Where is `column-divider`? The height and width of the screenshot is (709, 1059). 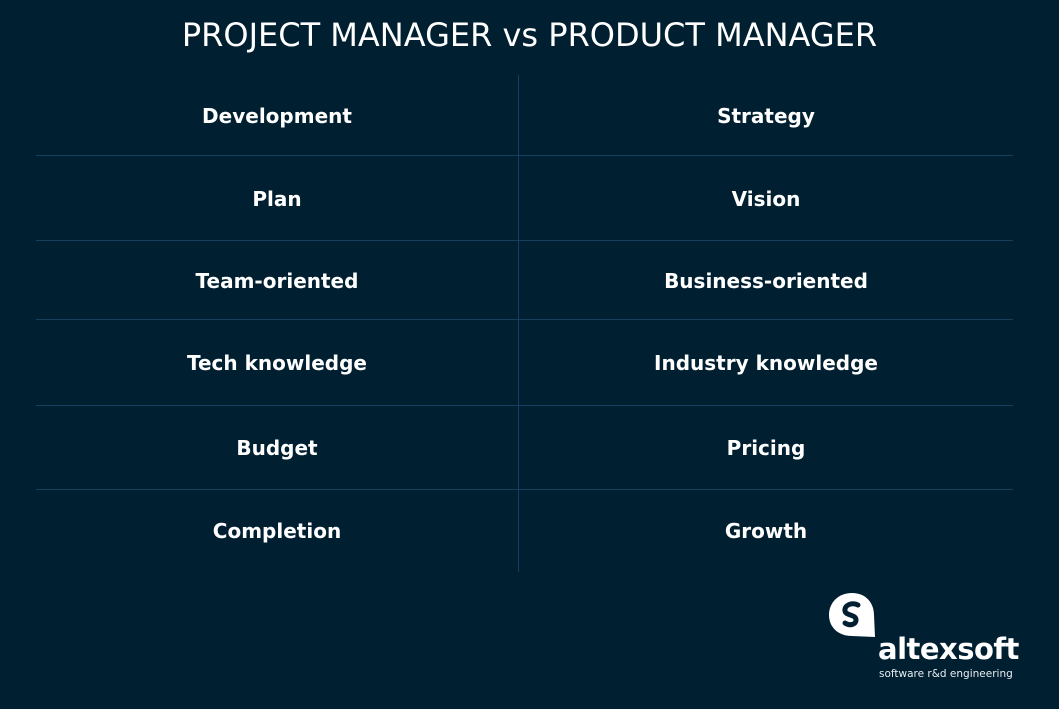
column-divider is located at coordinates (518, 323).